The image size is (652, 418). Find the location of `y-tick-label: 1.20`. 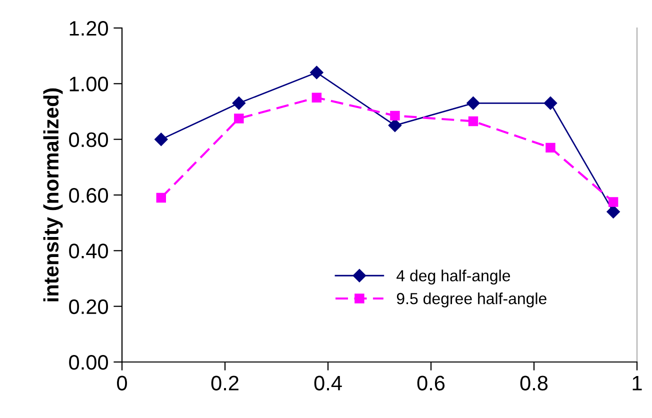

y-tick-label: 1.20 is located at coordinates (89, 28).